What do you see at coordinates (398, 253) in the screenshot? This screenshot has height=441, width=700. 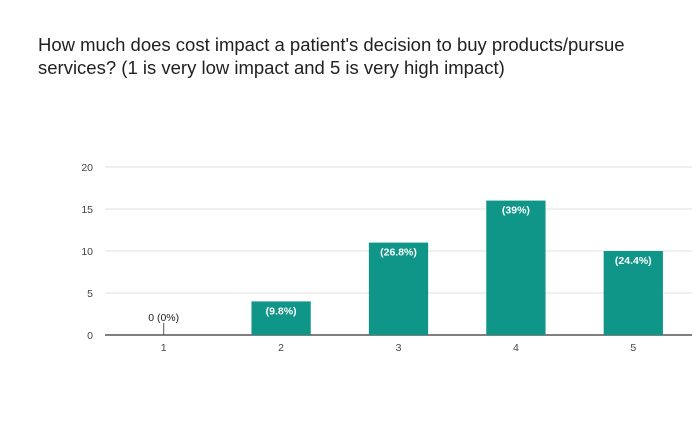 I see `data-label-3: (26.8%)` at bounding box center [398, 253].